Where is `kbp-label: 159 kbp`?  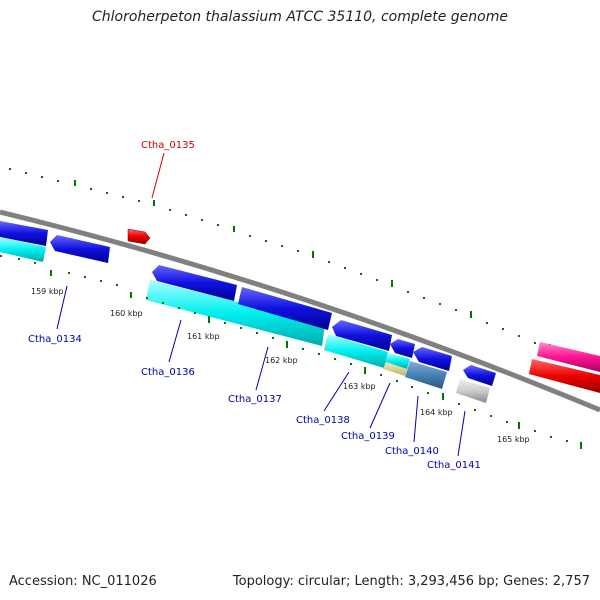 kbp-label: 159 kbp is located at coordinates (47, 291).